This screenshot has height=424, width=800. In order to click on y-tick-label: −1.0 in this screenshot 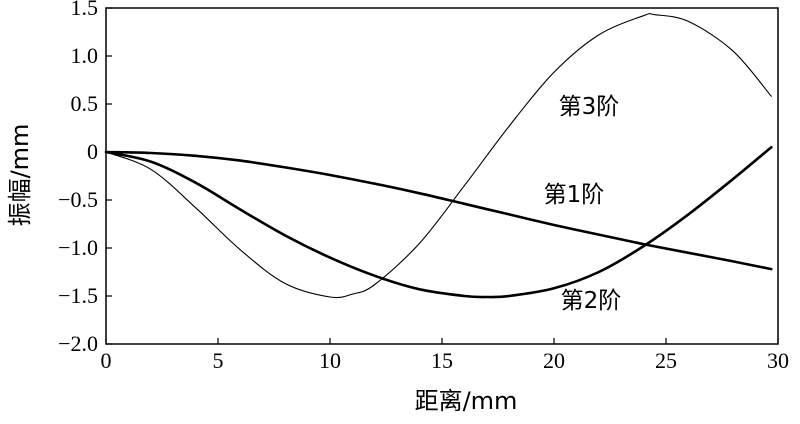, I will do `click(78, 247)`.